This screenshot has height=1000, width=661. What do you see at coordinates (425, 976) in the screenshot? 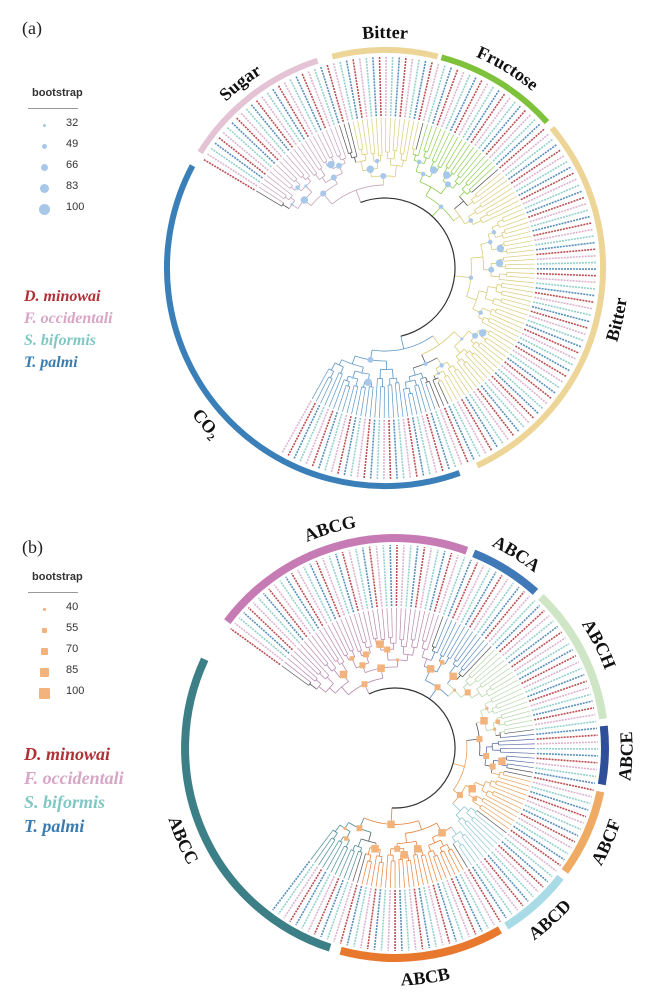
I see `clade-label: ABCB` at bounding box center [425, 976].